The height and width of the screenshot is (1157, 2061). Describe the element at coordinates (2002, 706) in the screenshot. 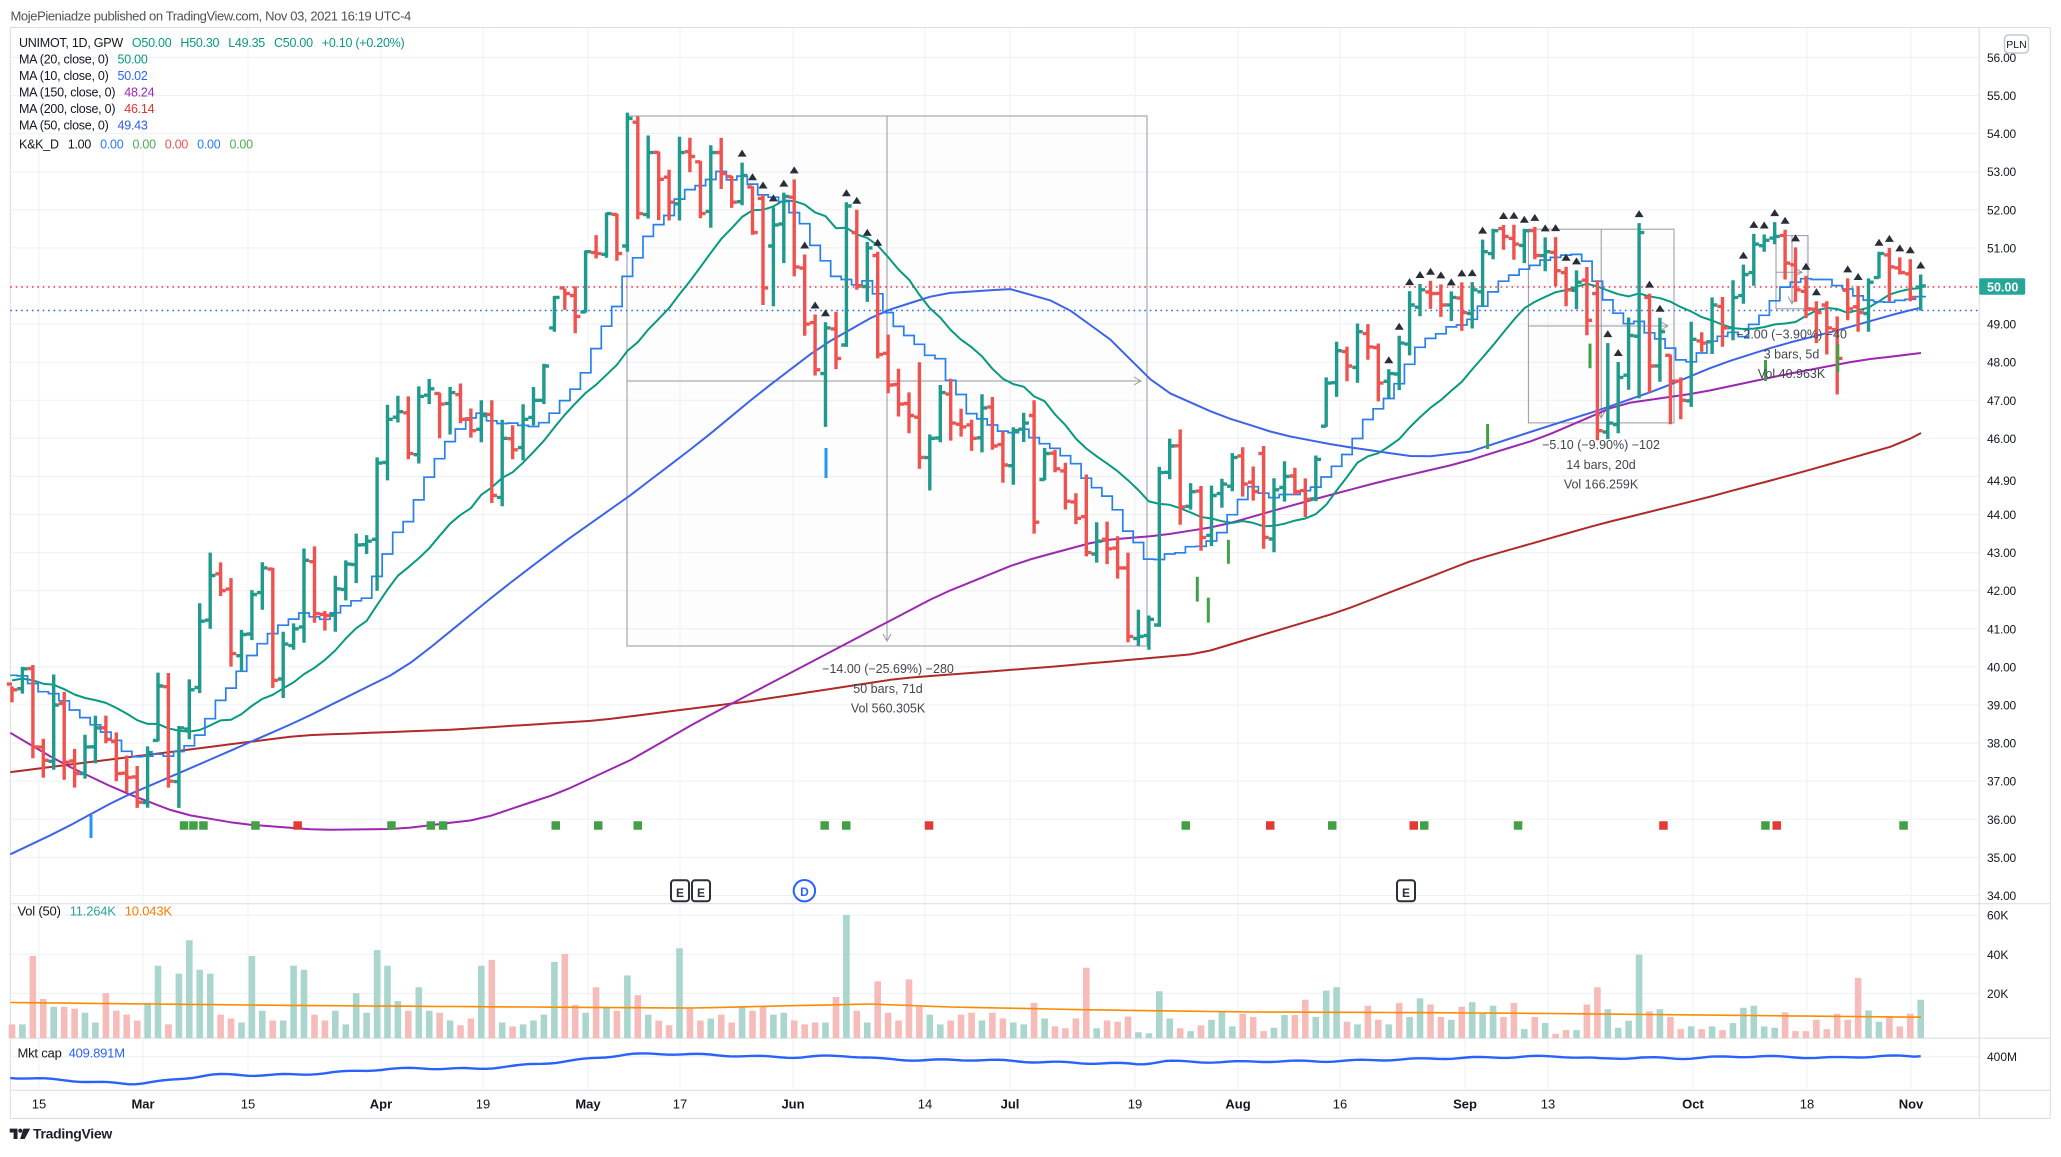

I see `svg-text: 39.00` at that location.